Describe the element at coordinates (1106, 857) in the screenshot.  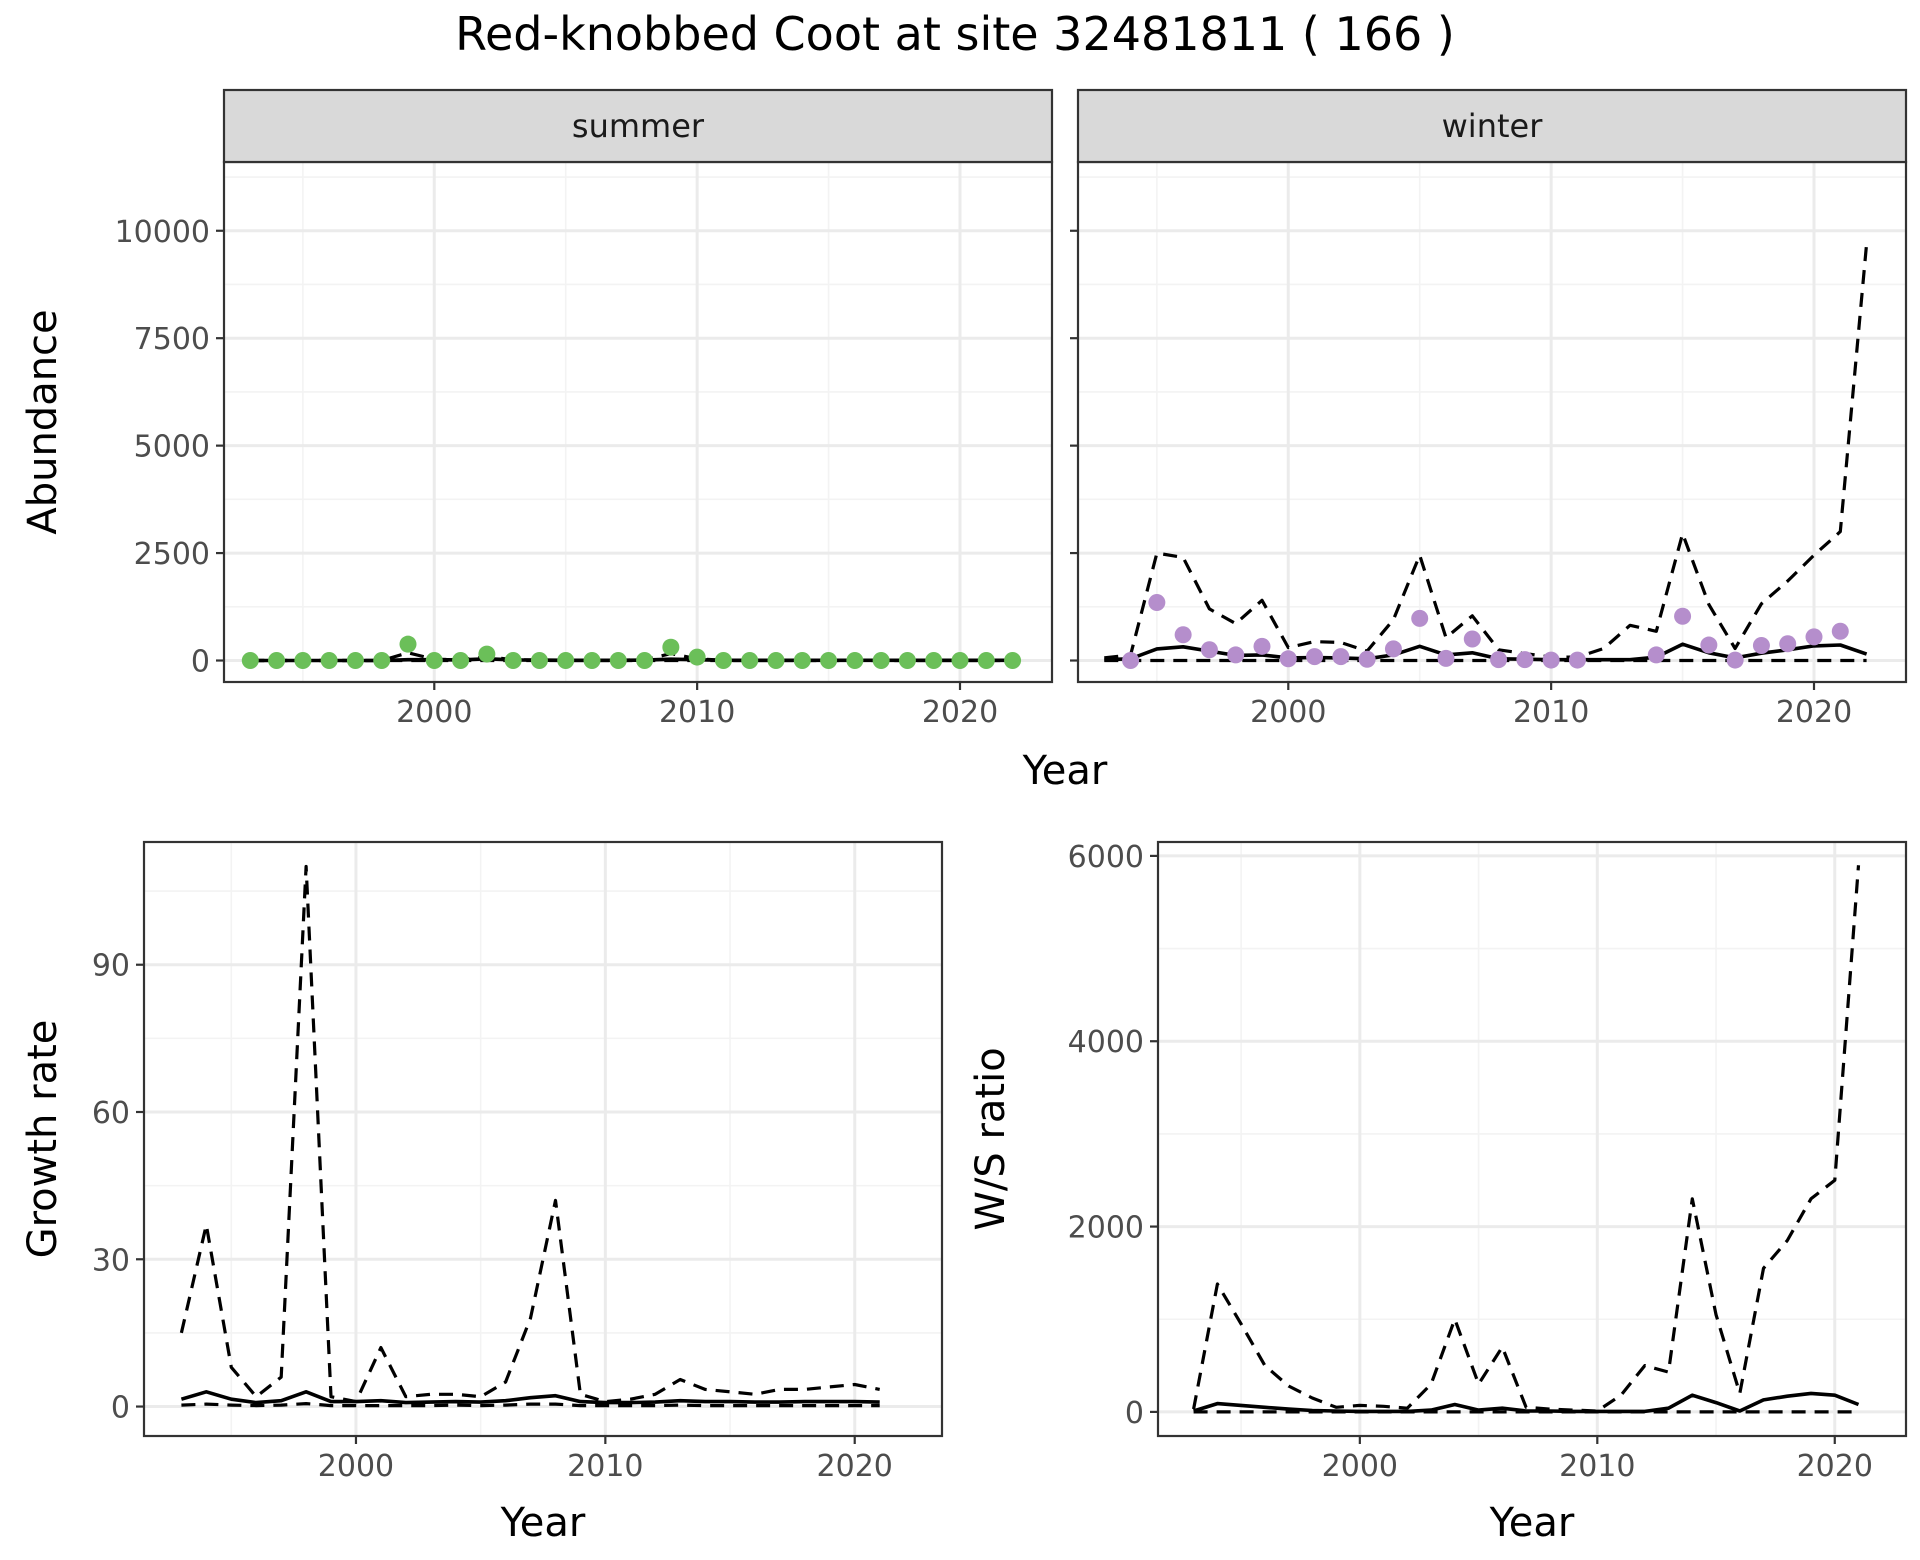
I see `y-tick-label: 6000` at that location.